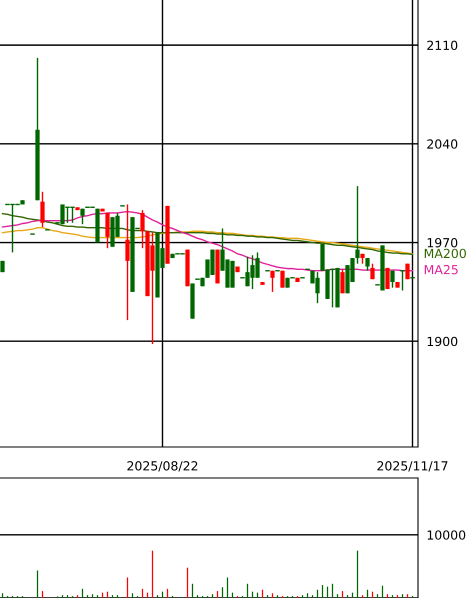 This screenshot has height=598, width=472. Describe the element at coordinates (443, 341) in the screenshot. I see `y-tick-label: 1900` at that location.